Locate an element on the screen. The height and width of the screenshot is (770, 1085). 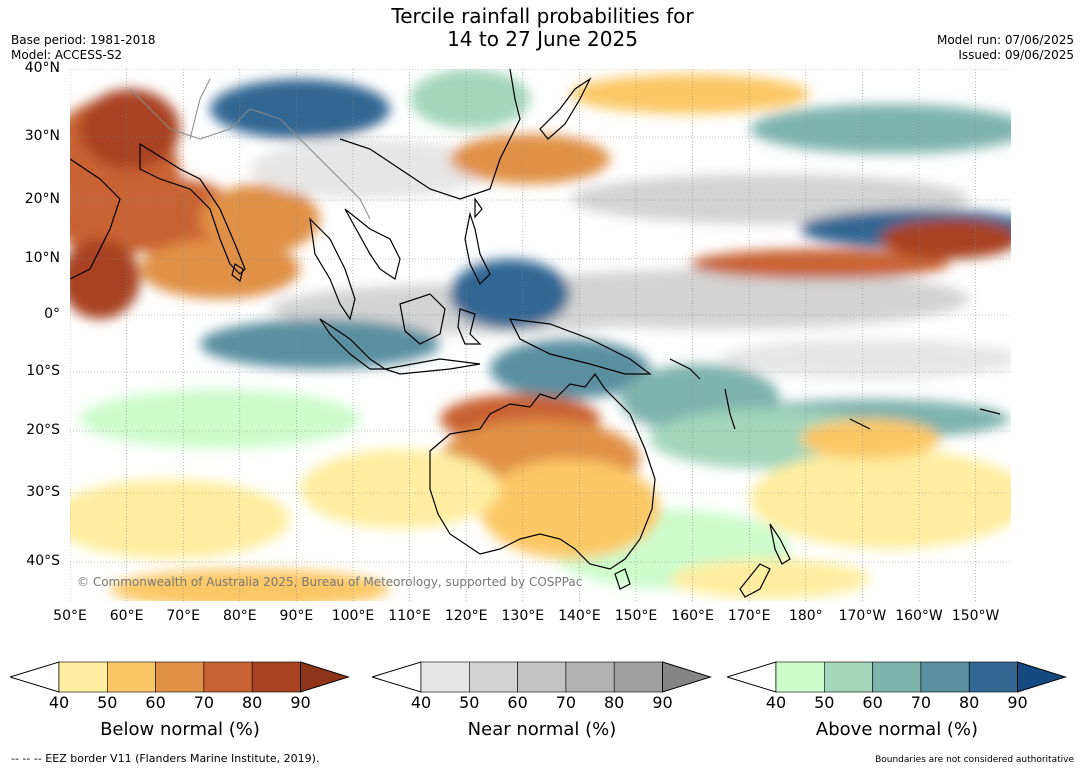
country-borders is located at coordinates (250, 149).